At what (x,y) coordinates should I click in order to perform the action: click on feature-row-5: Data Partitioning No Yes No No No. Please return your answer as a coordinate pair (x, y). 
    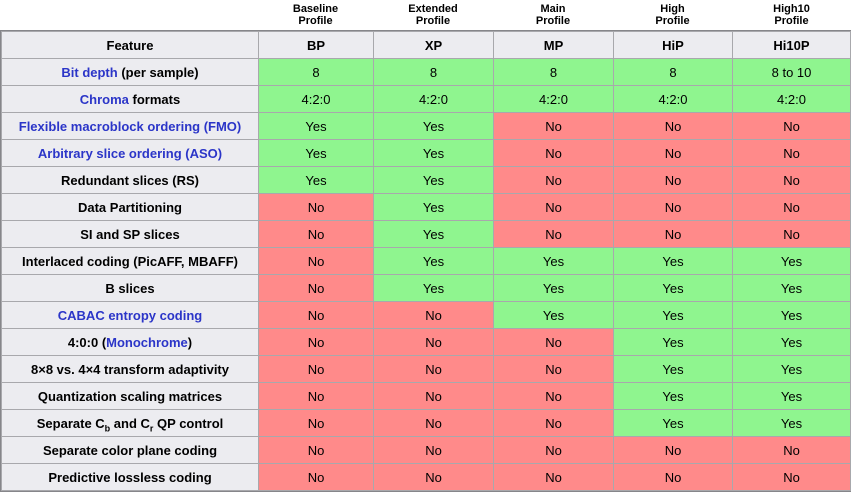
    Looking at the image, I should click on (426, 207).